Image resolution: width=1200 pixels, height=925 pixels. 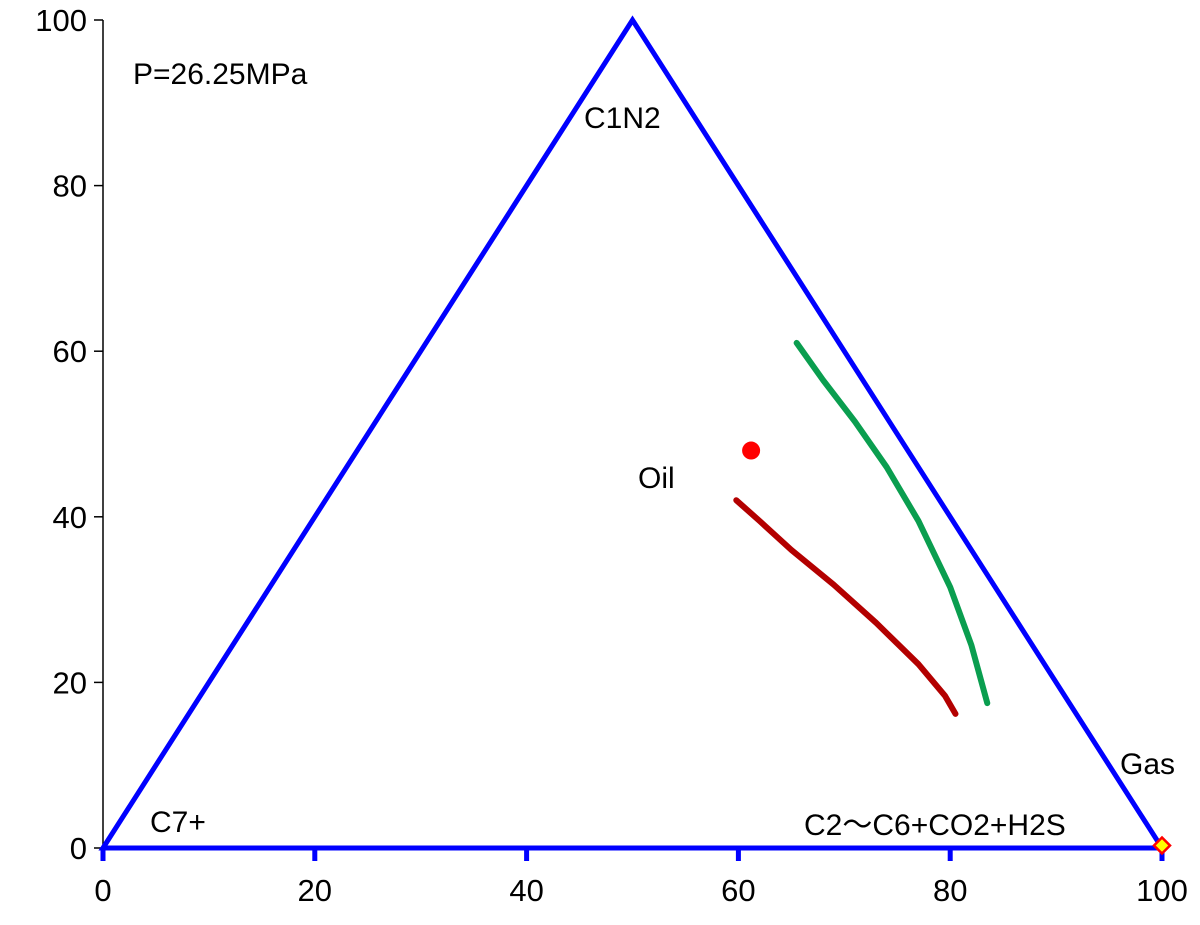 What do you see at coordinates (220, 74) in the screenshot?
I see `pressure-label: P=26.25MPa` at bounding box center [220, 74].